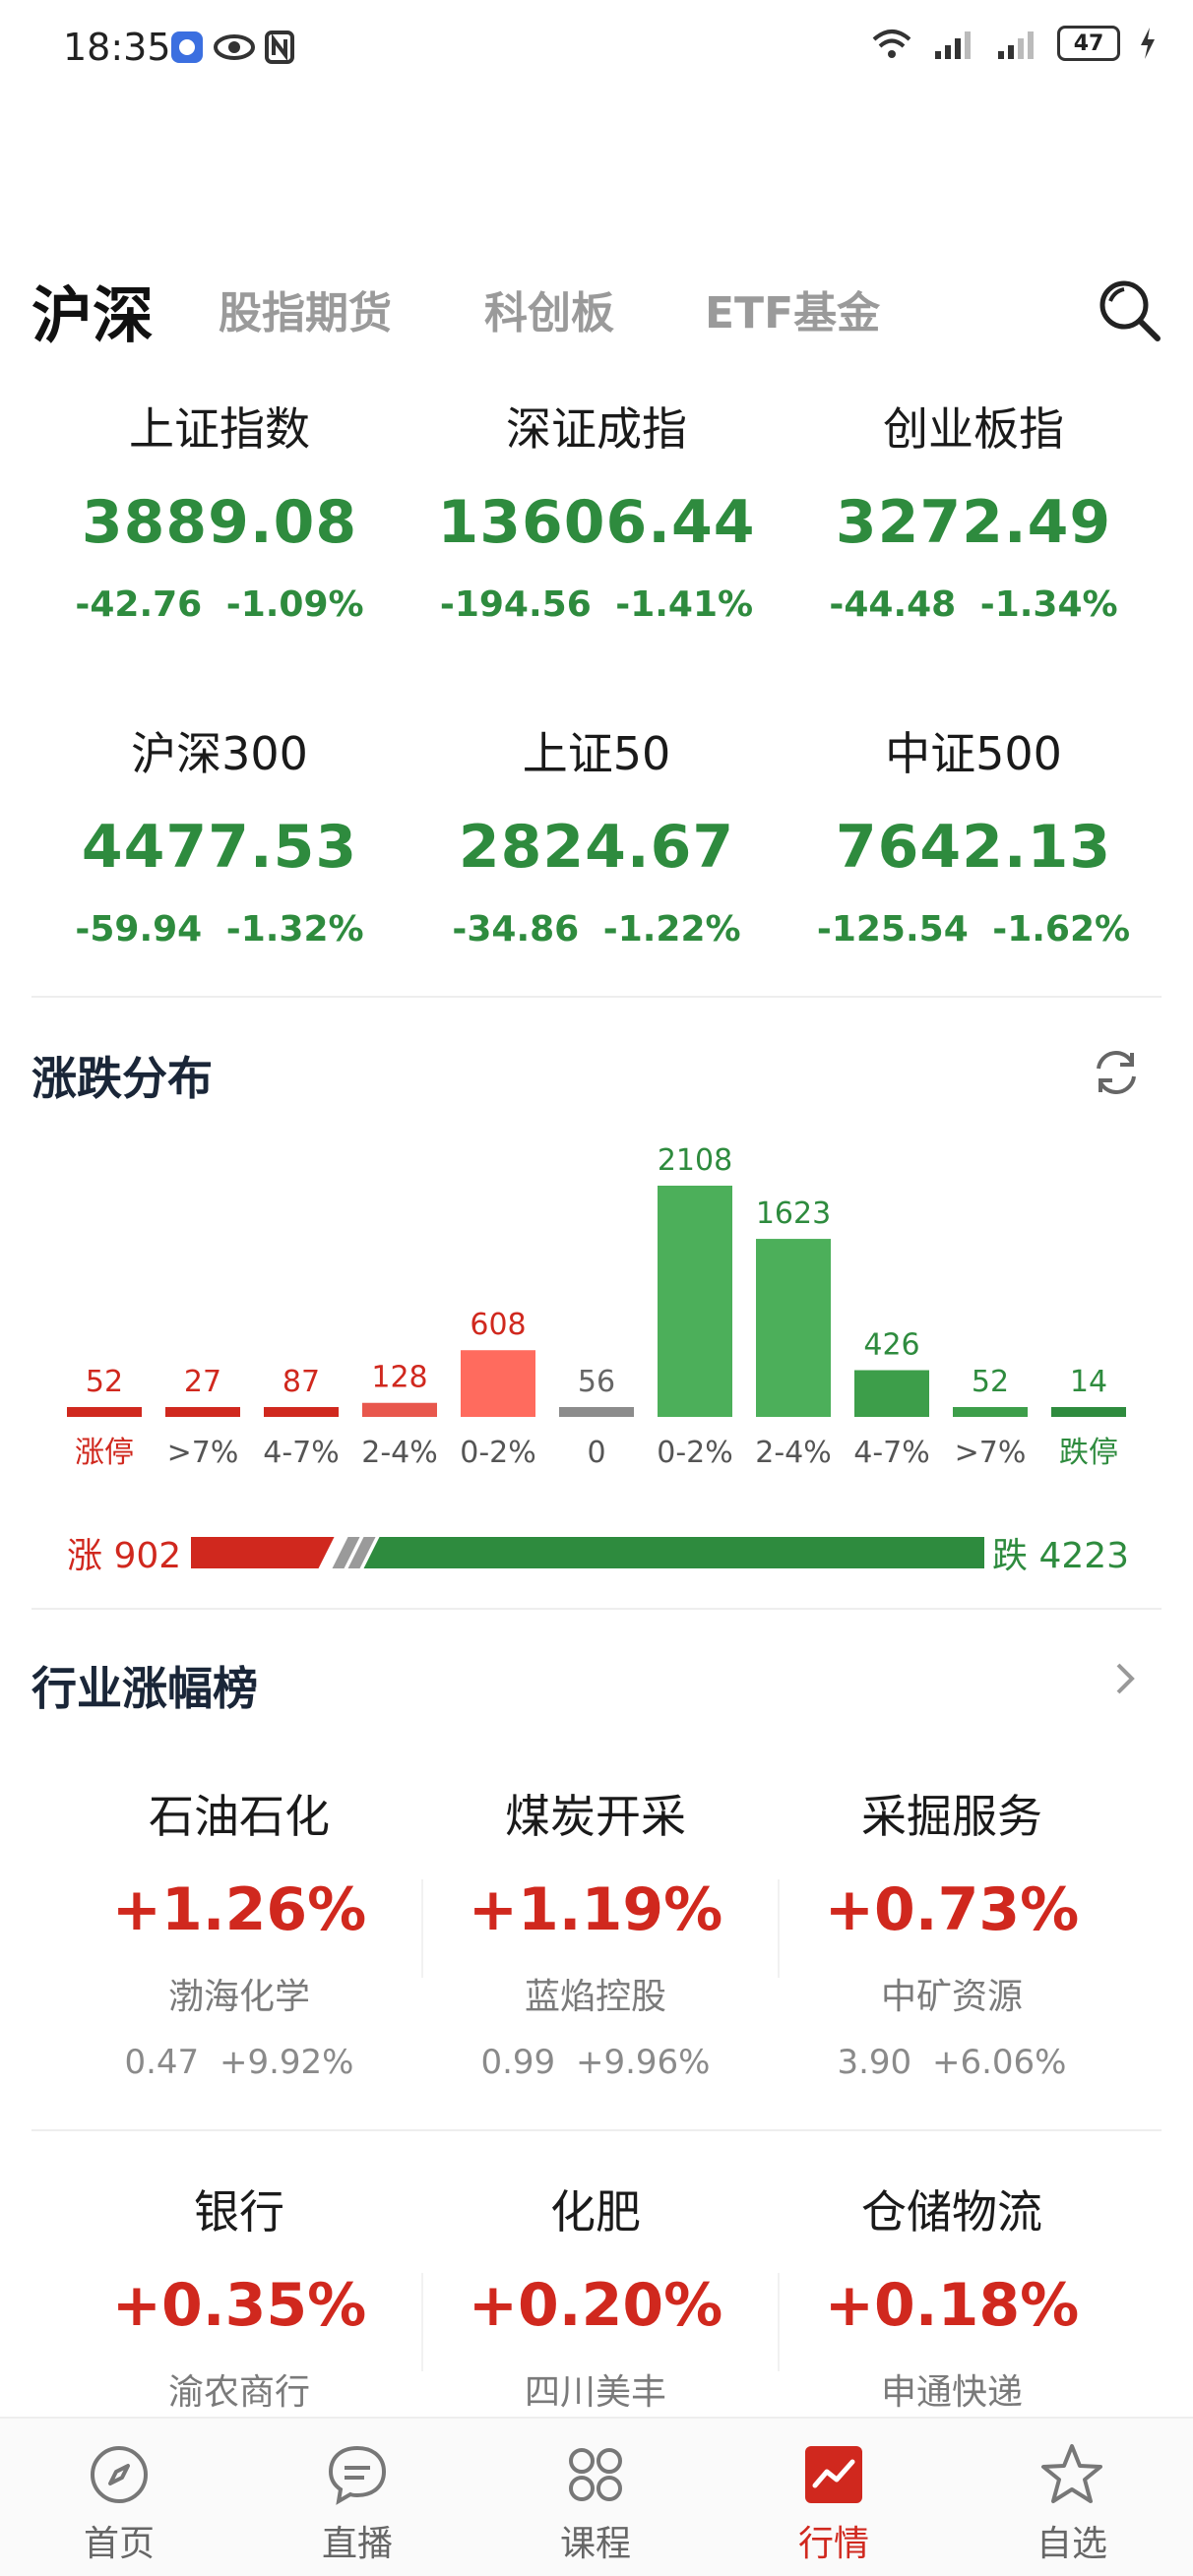 The height and width of the screenshot is (2576, 1193). Describe the element at coordinates (187, 47) in the screenshot. I see `app-notification-icon` at that location.